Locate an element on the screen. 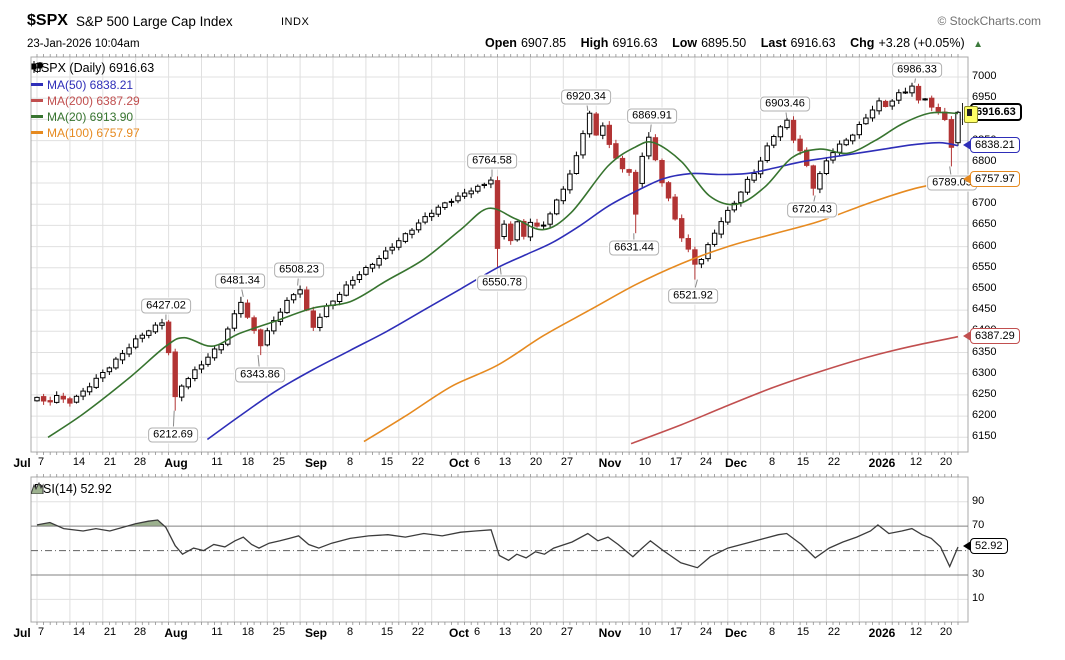 The image size is (1065, 660). x-axis-label: 17 is located at coordinates (676, 462).